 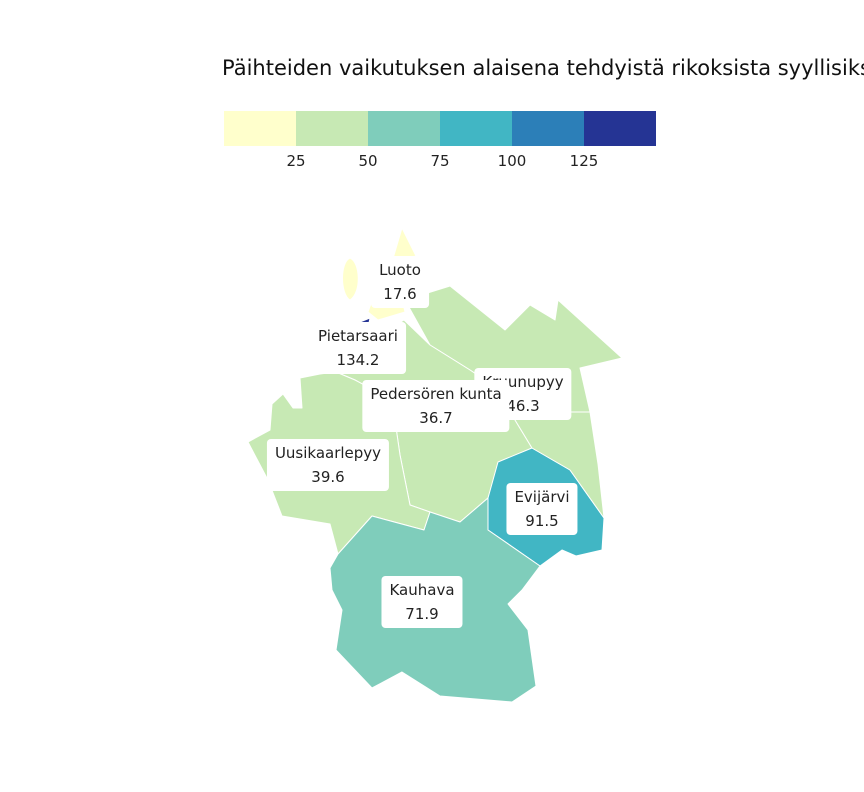 What do you see at coordinates (512, 161) in the screenshot?
I see `legend-tick: 100` at bounding box center [512, 161].